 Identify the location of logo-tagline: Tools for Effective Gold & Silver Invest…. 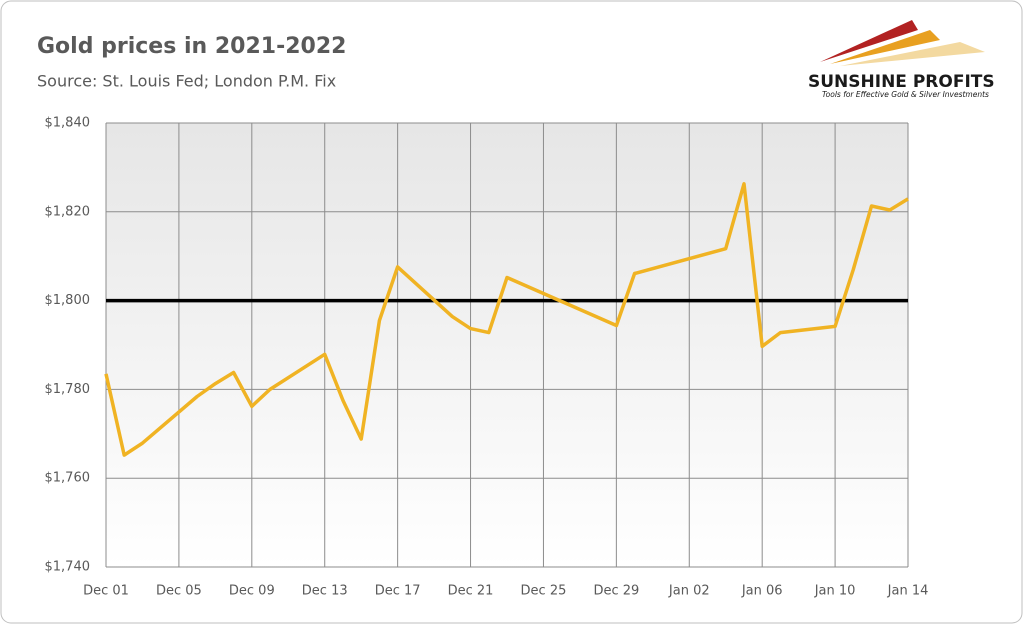
(905, 94).